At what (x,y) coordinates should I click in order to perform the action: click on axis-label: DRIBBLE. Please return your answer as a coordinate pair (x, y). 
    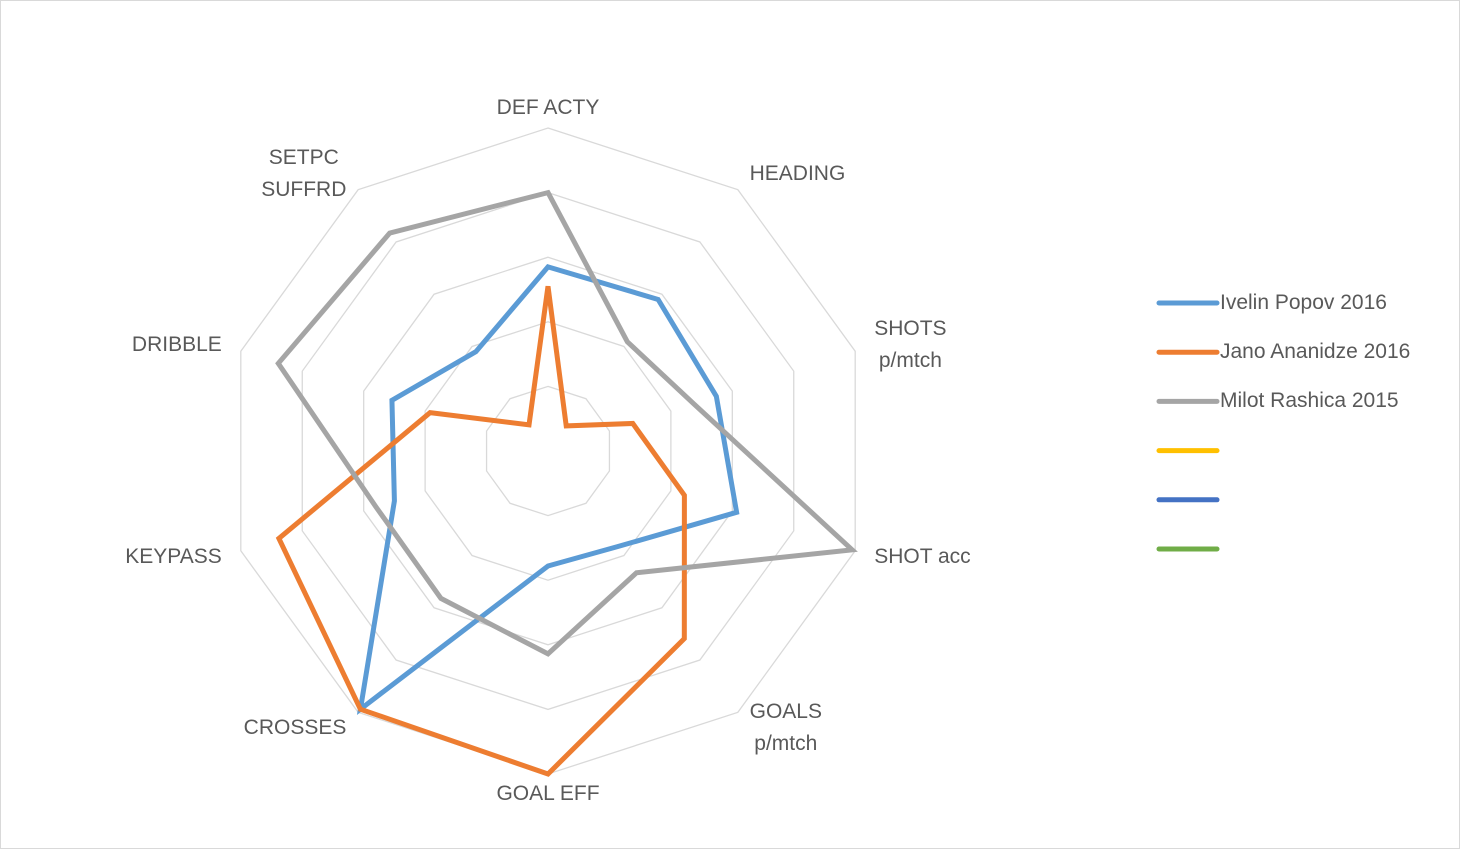
    Looking at the image, I should click on (176, 344).